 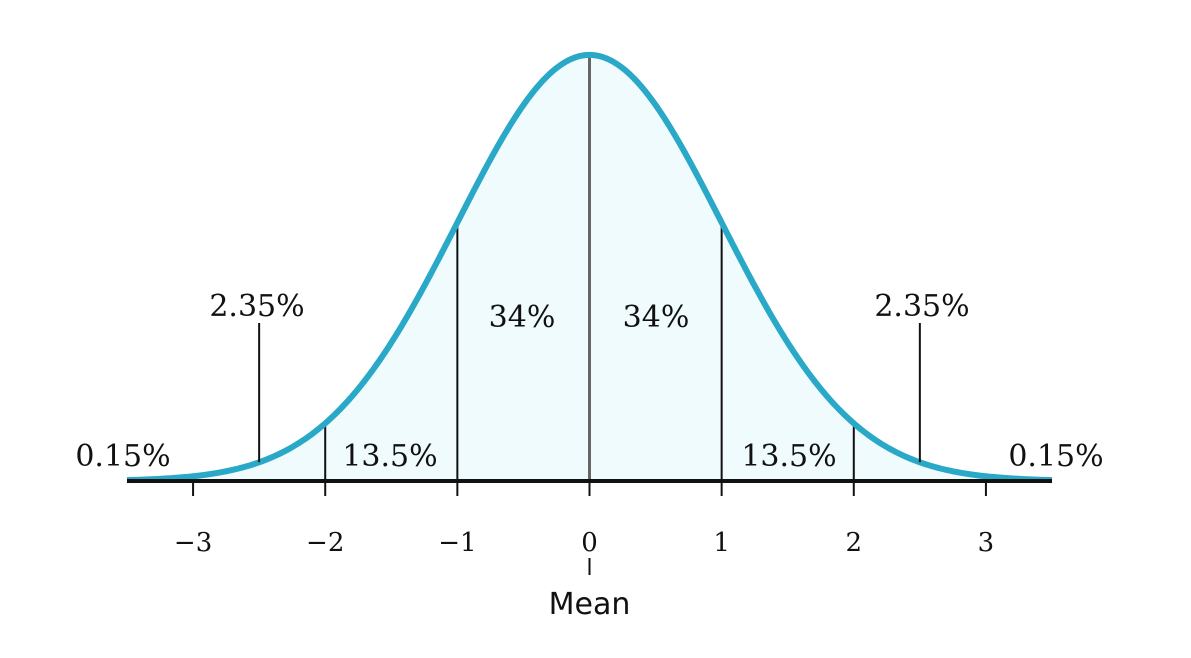 What do you see at coordinates (589, 543) in the screenshot?
I see `x-tick-label: 0` at bounding box center [589, 543].